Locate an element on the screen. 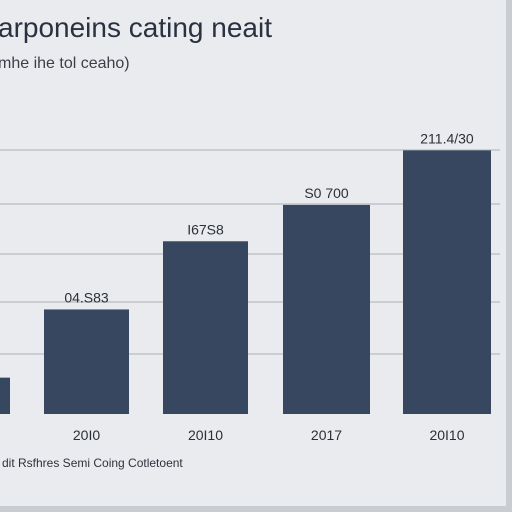 The image size is (512, 512). x-tick-label-3: 2017 is located at coordinates (326, 435).